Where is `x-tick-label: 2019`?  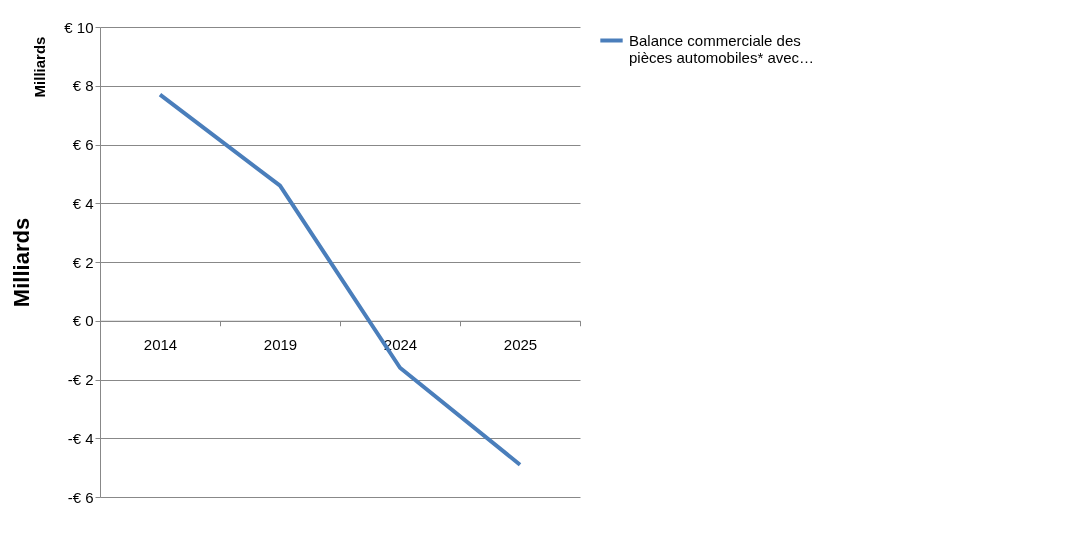
x-tick-label: 2019 is located at coordinates (280, 345).